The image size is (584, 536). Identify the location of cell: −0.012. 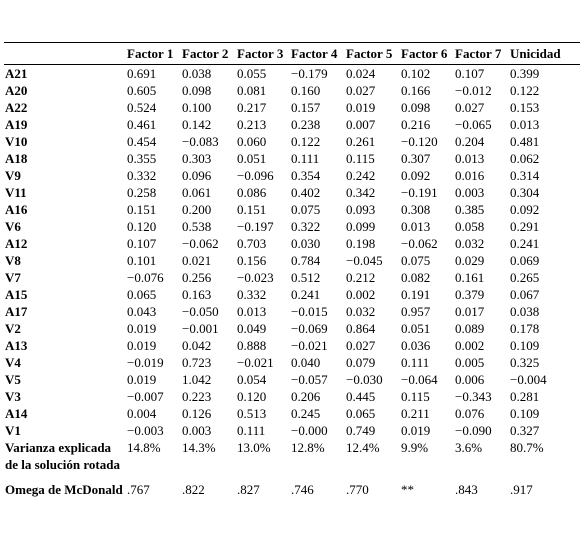
(473, 90).